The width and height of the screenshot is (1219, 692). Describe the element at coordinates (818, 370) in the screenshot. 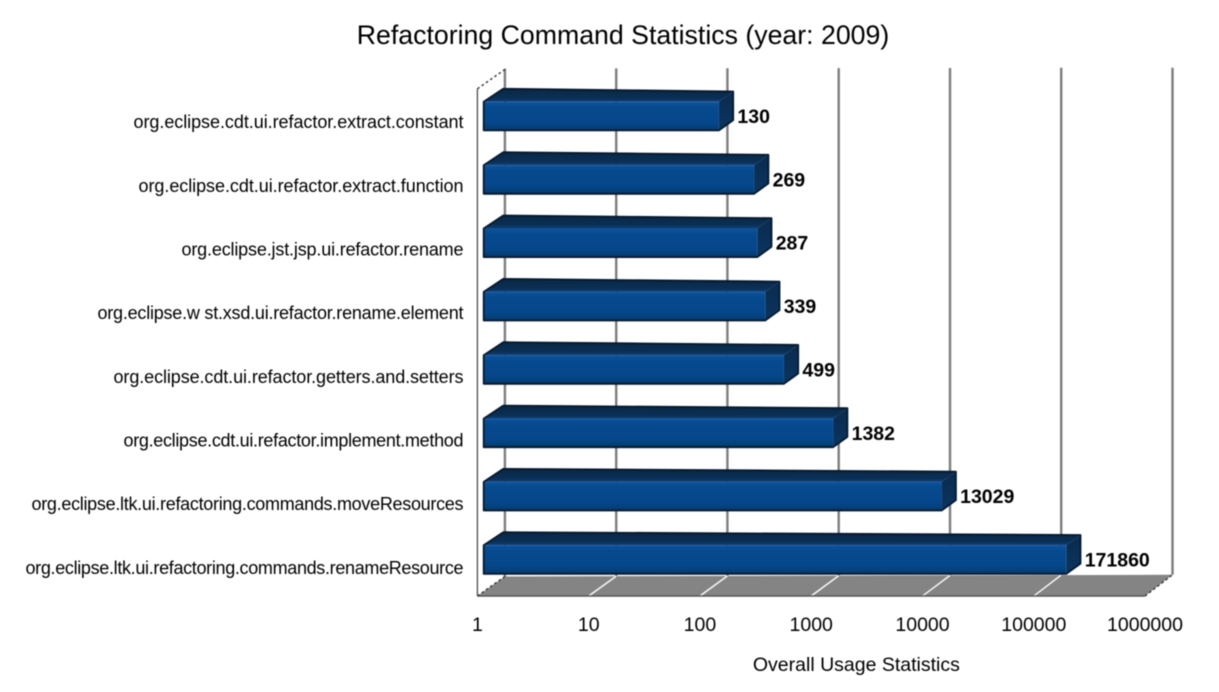

I see `svg-text: 499` at that location.